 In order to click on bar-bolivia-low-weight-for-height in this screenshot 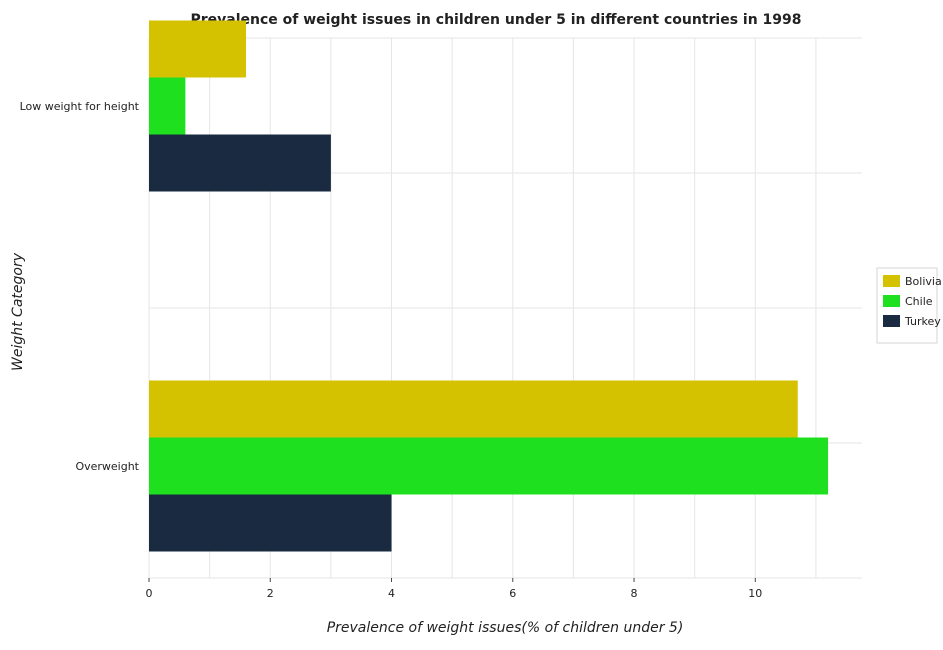, I will do `click(198, 49)`.